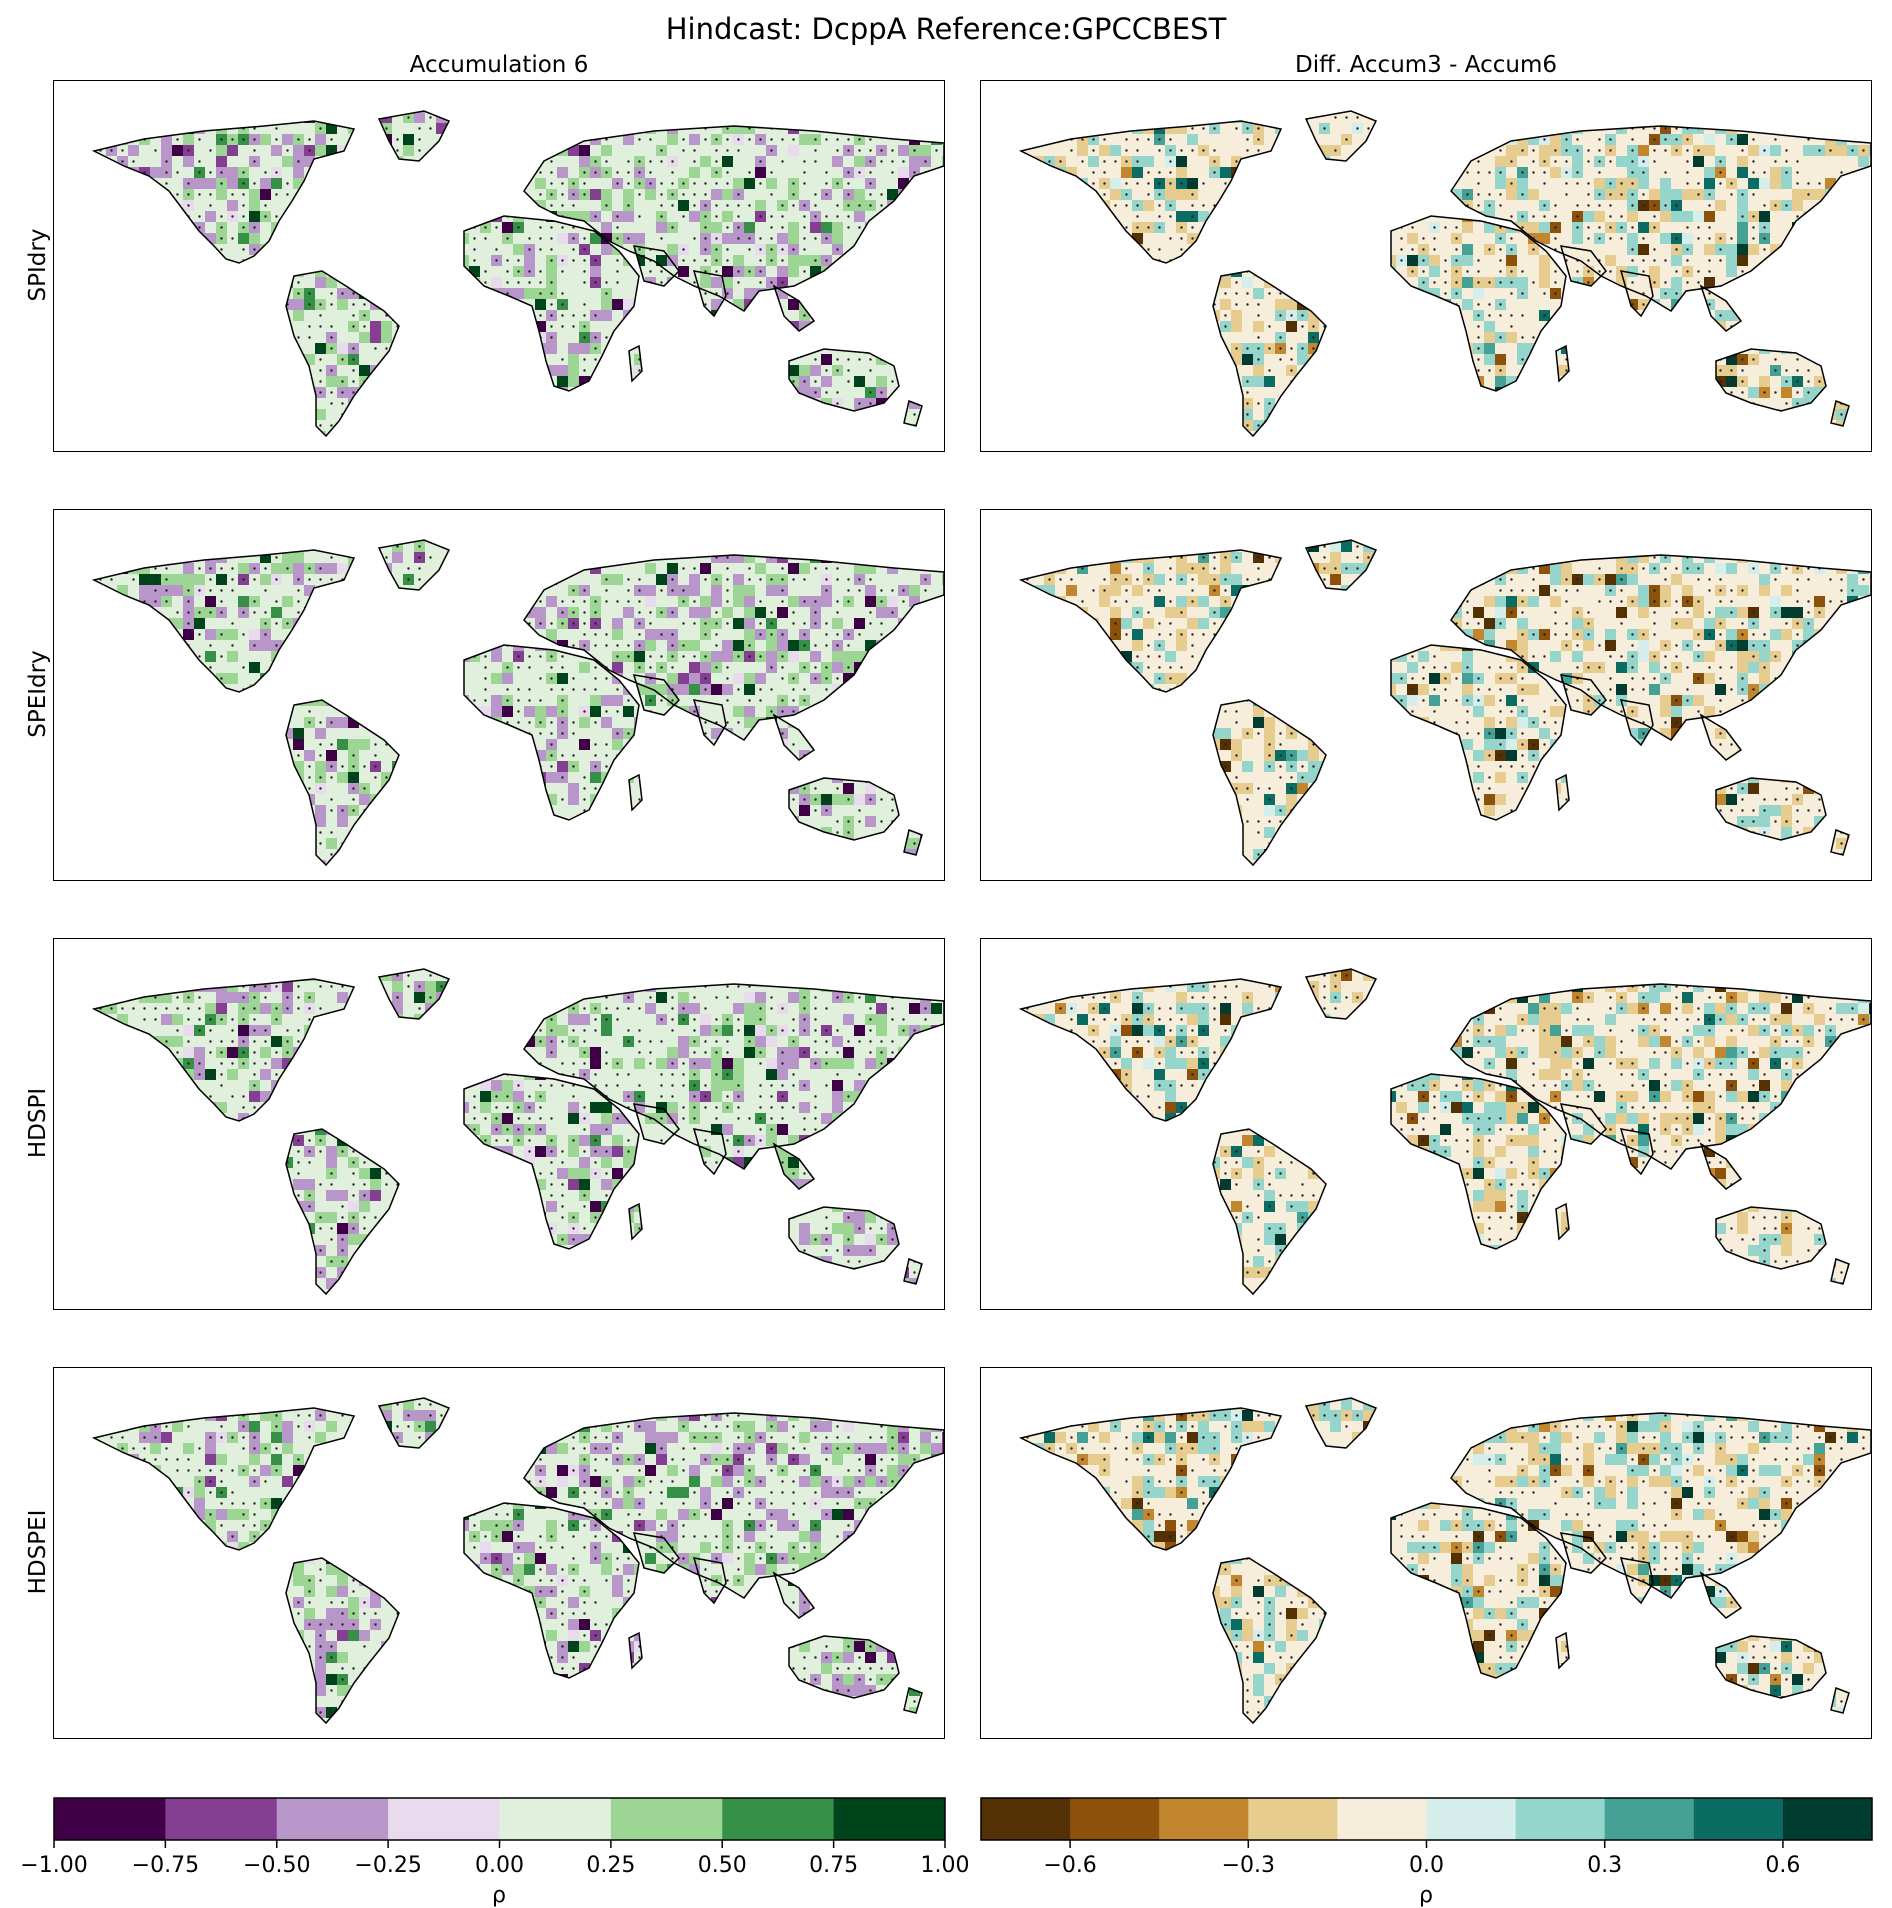 The image size is (1892, 1908). Describe the element at coordinates (1426, 266) in the screenshot. I see `world-map` at that location.